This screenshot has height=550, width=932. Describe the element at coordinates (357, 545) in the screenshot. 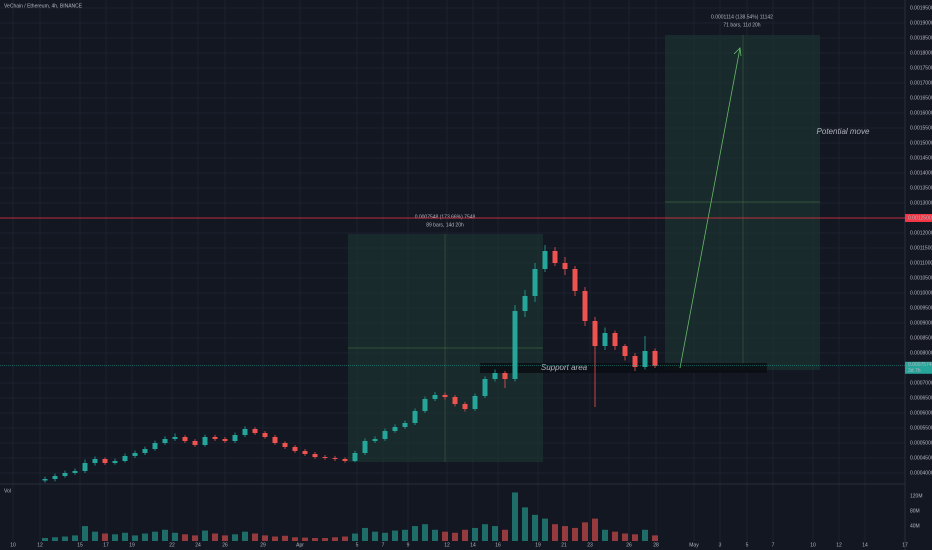

I see `x-tick-label: 5` at that location.